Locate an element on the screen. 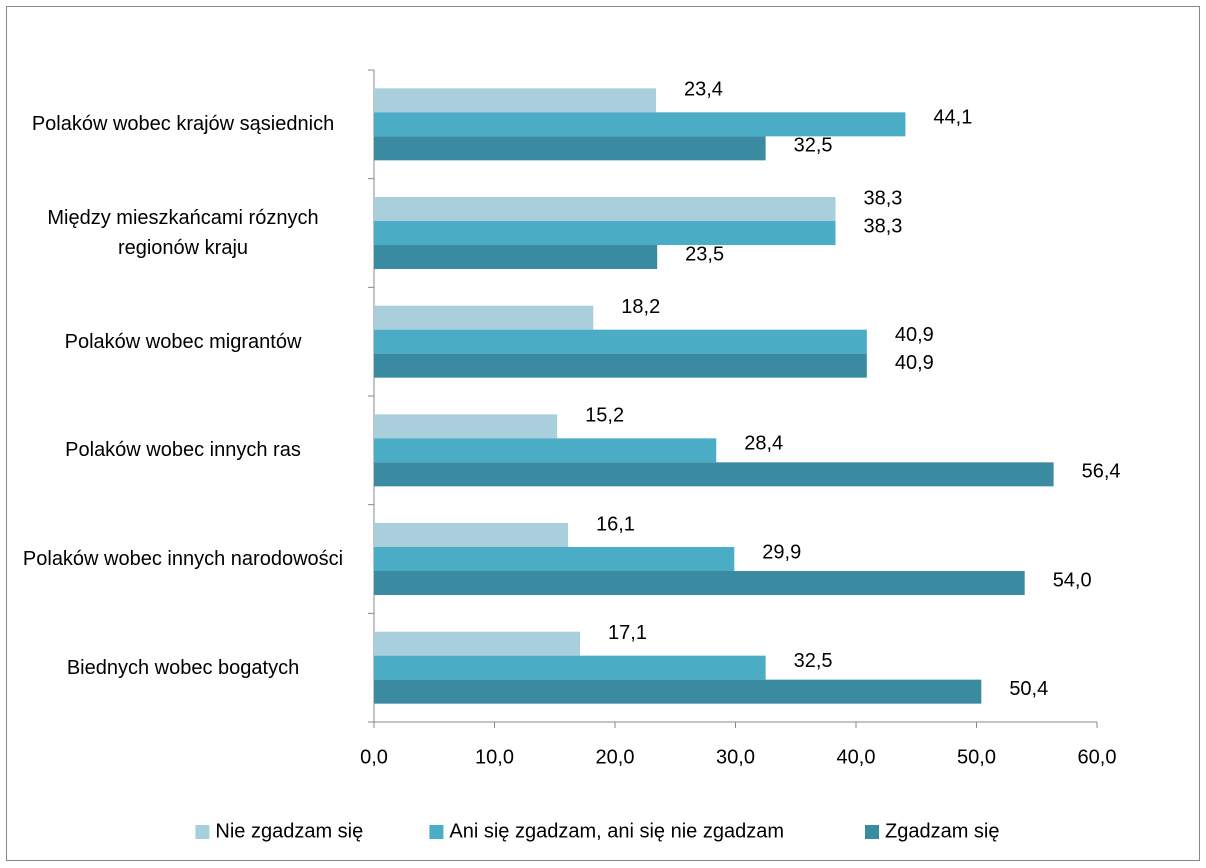 Image resolution: width=1206 pixels, height=868 pixels. data-label: 56,4 is located at coordinates (1101, 472).